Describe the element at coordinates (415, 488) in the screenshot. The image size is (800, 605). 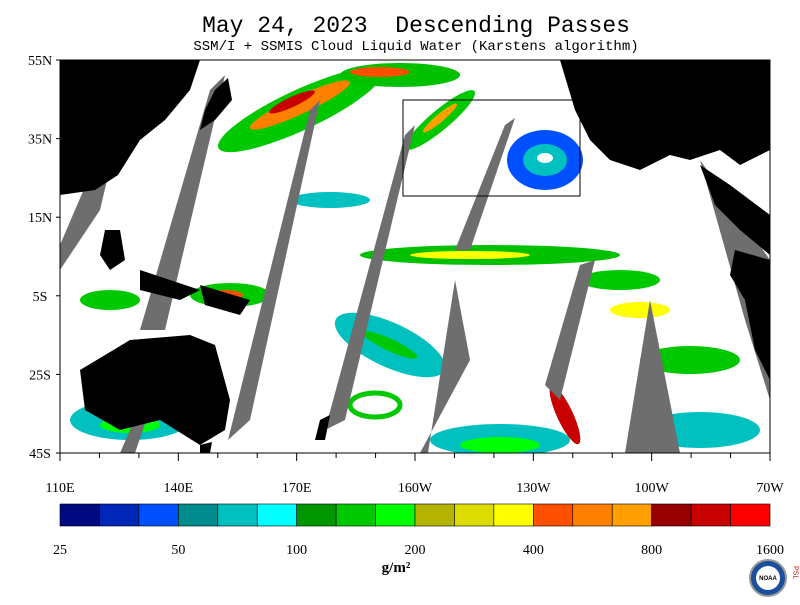
I see `longitude-label: 160W` at that location.